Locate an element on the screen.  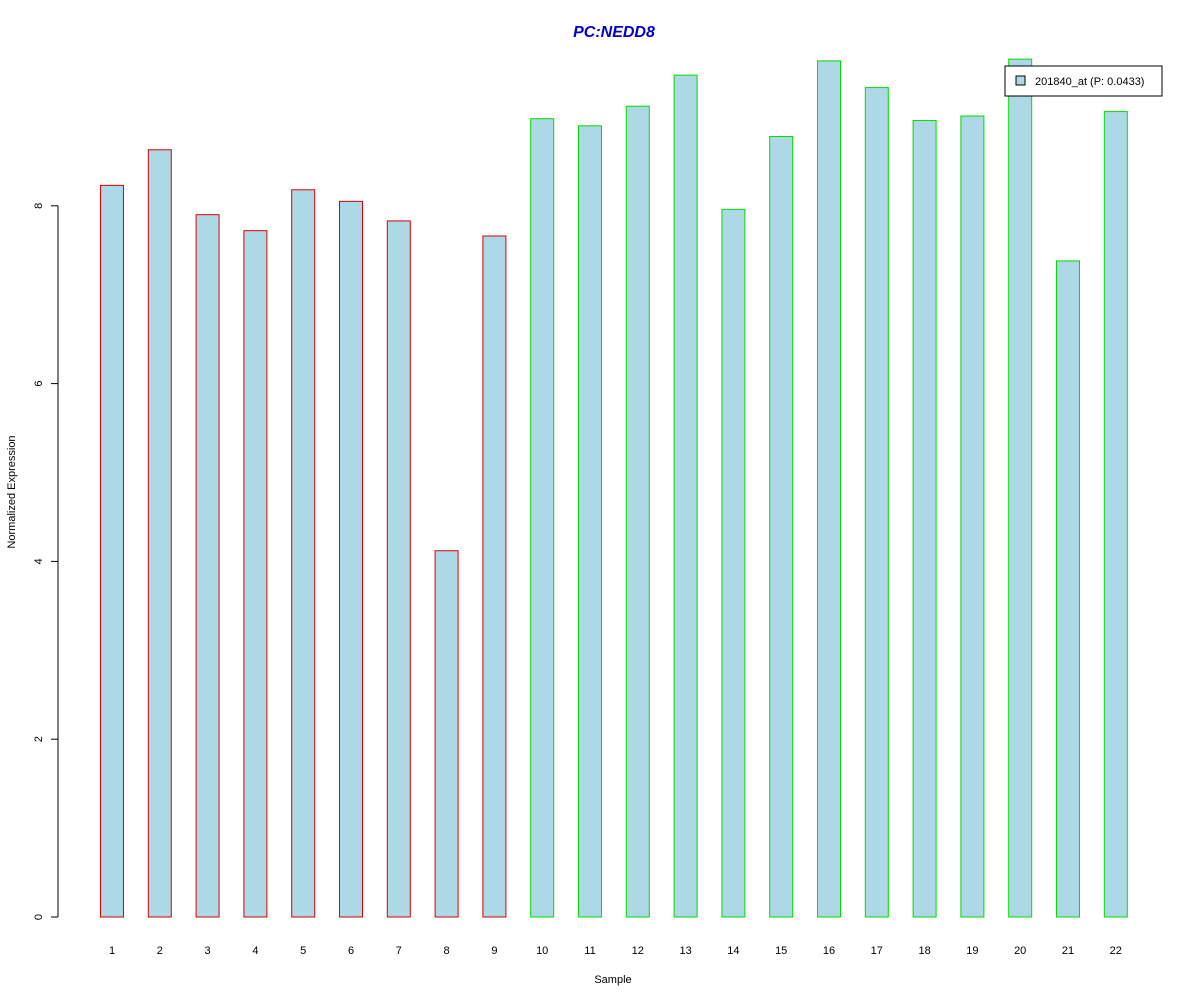
x-tick-label: 11 is located at coordinates (589, 951).